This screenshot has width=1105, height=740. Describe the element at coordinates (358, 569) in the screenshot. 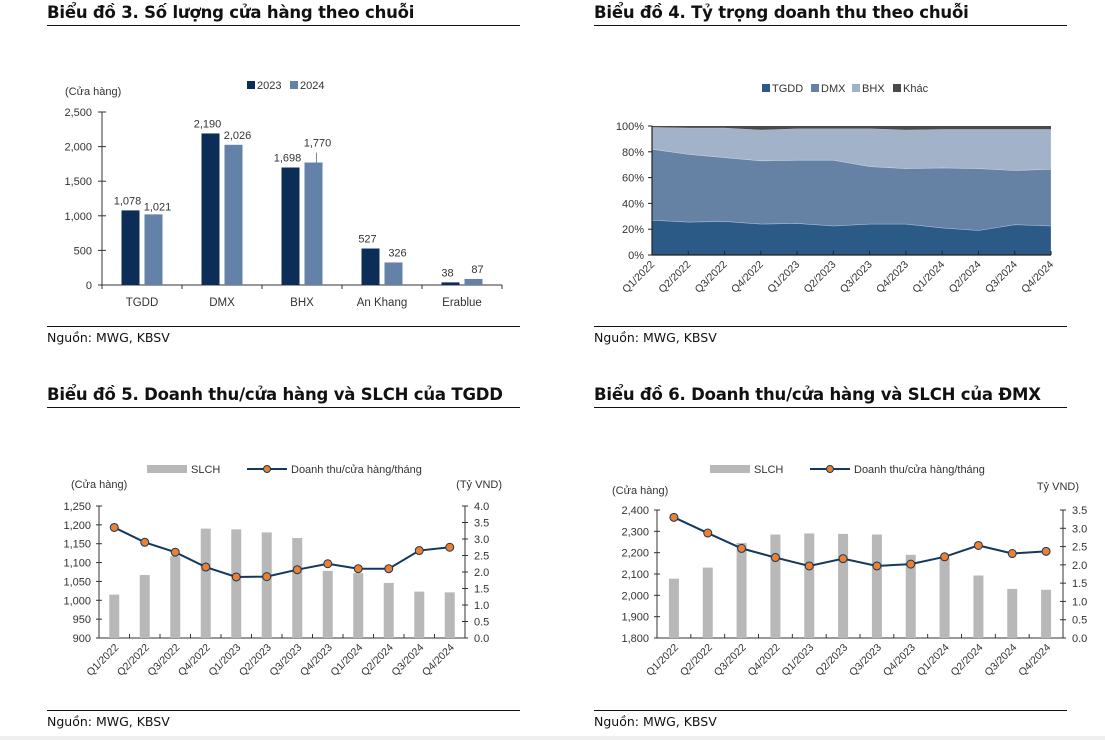

I see `point-revenue-Q1/2024` at that location.